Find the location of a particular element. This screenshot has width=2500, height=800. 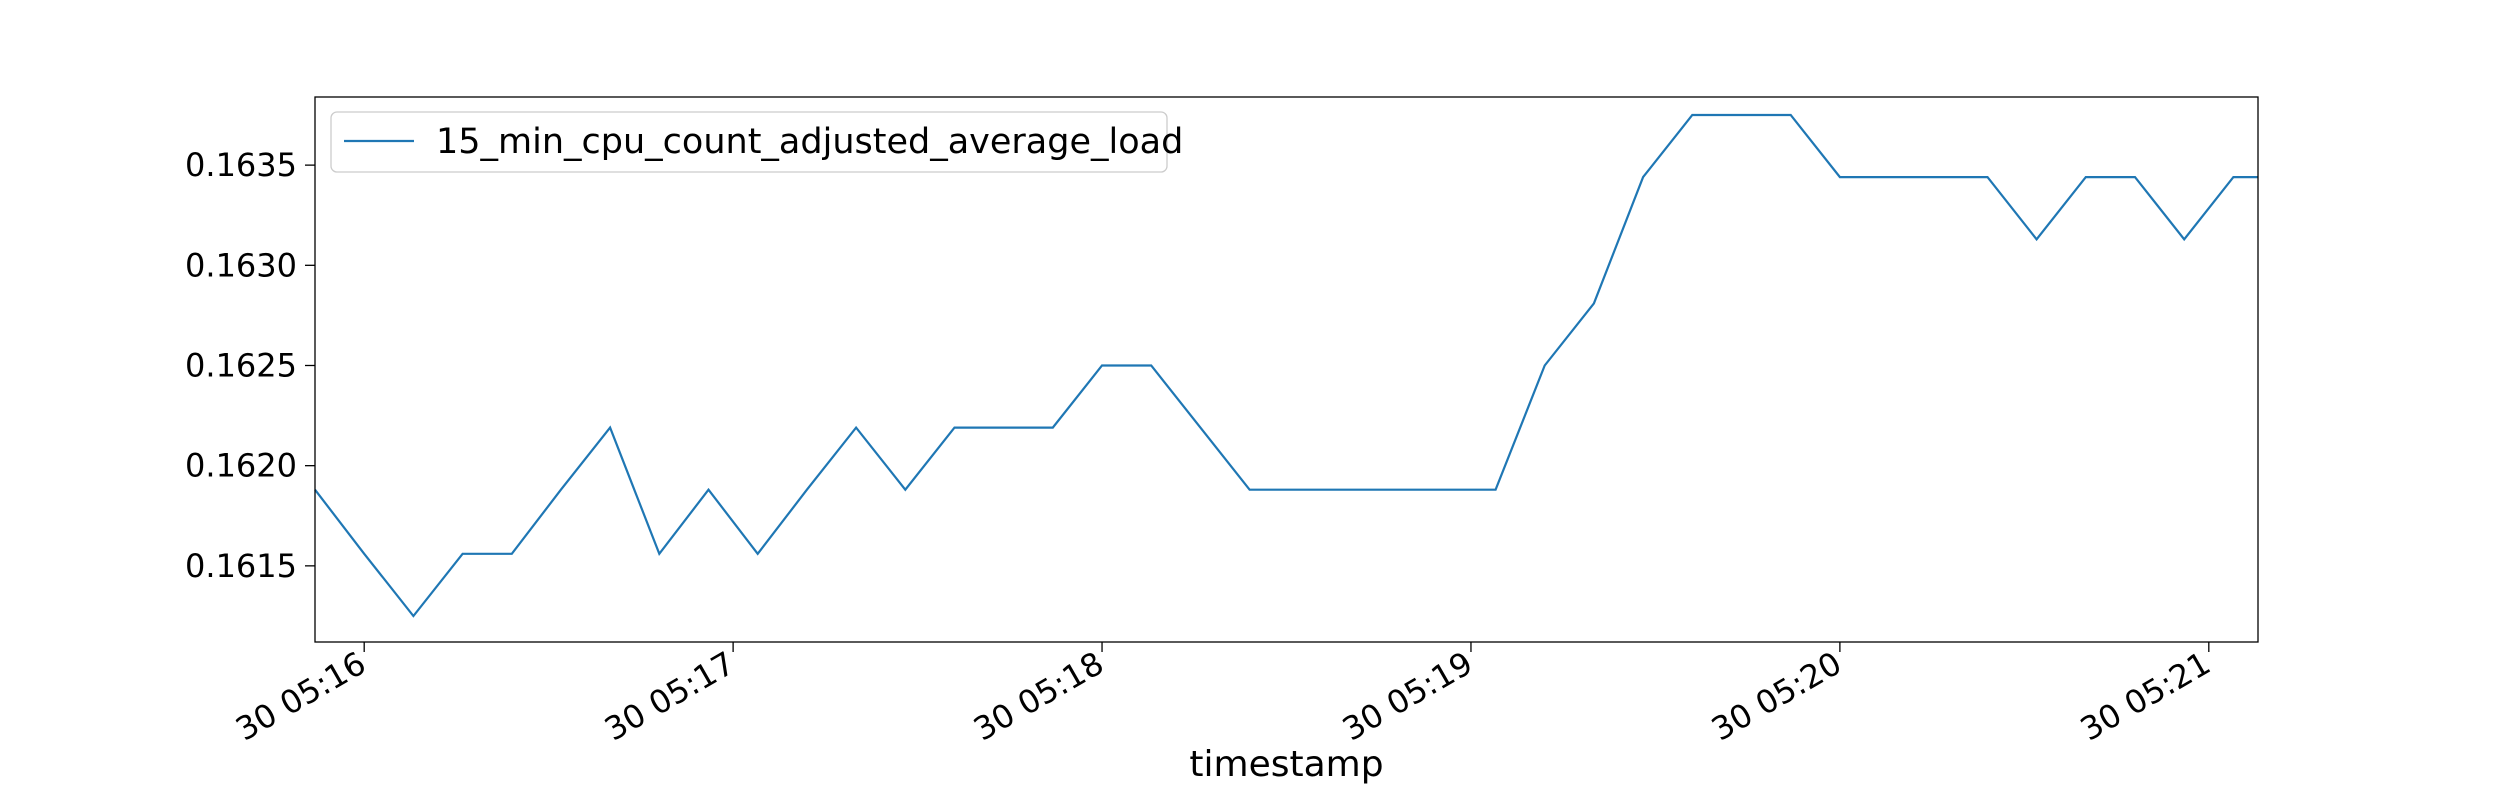

legend-box is located at coordinates (749, 142).